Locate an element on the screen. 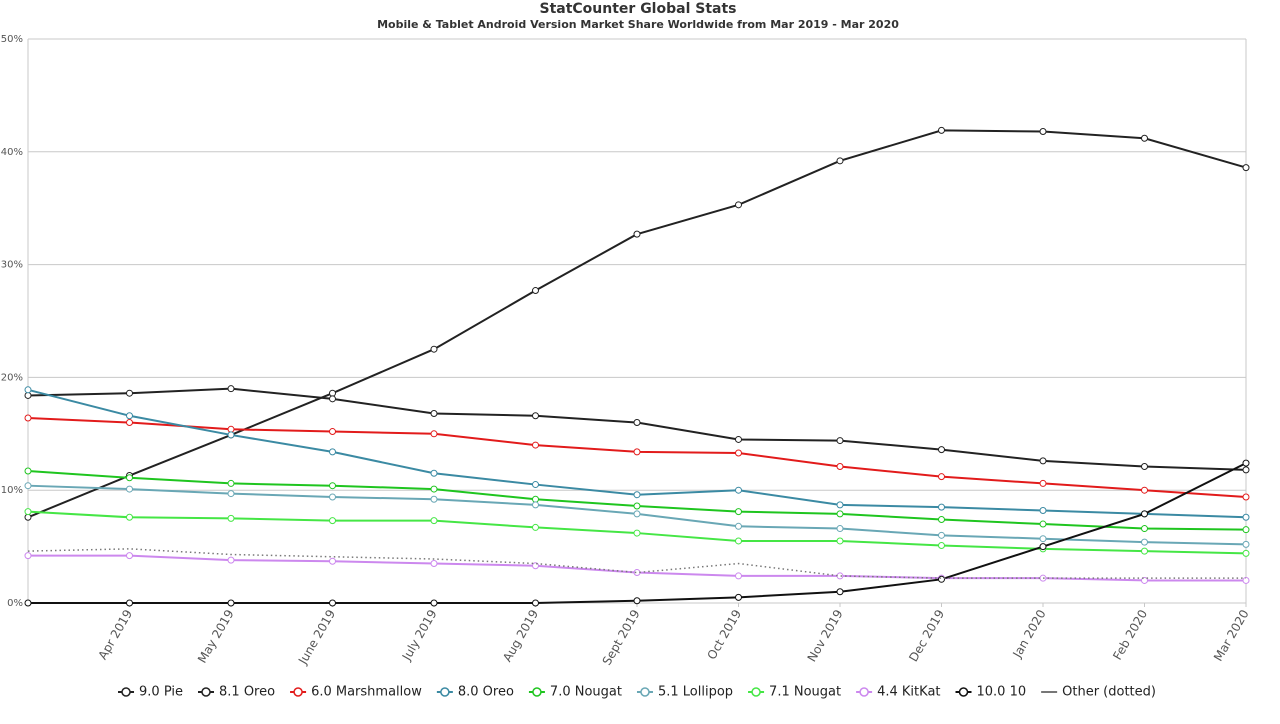 The image size is (1280, 724). legend-label: 5.1 Lollipop is located at coordinates (695, 692).